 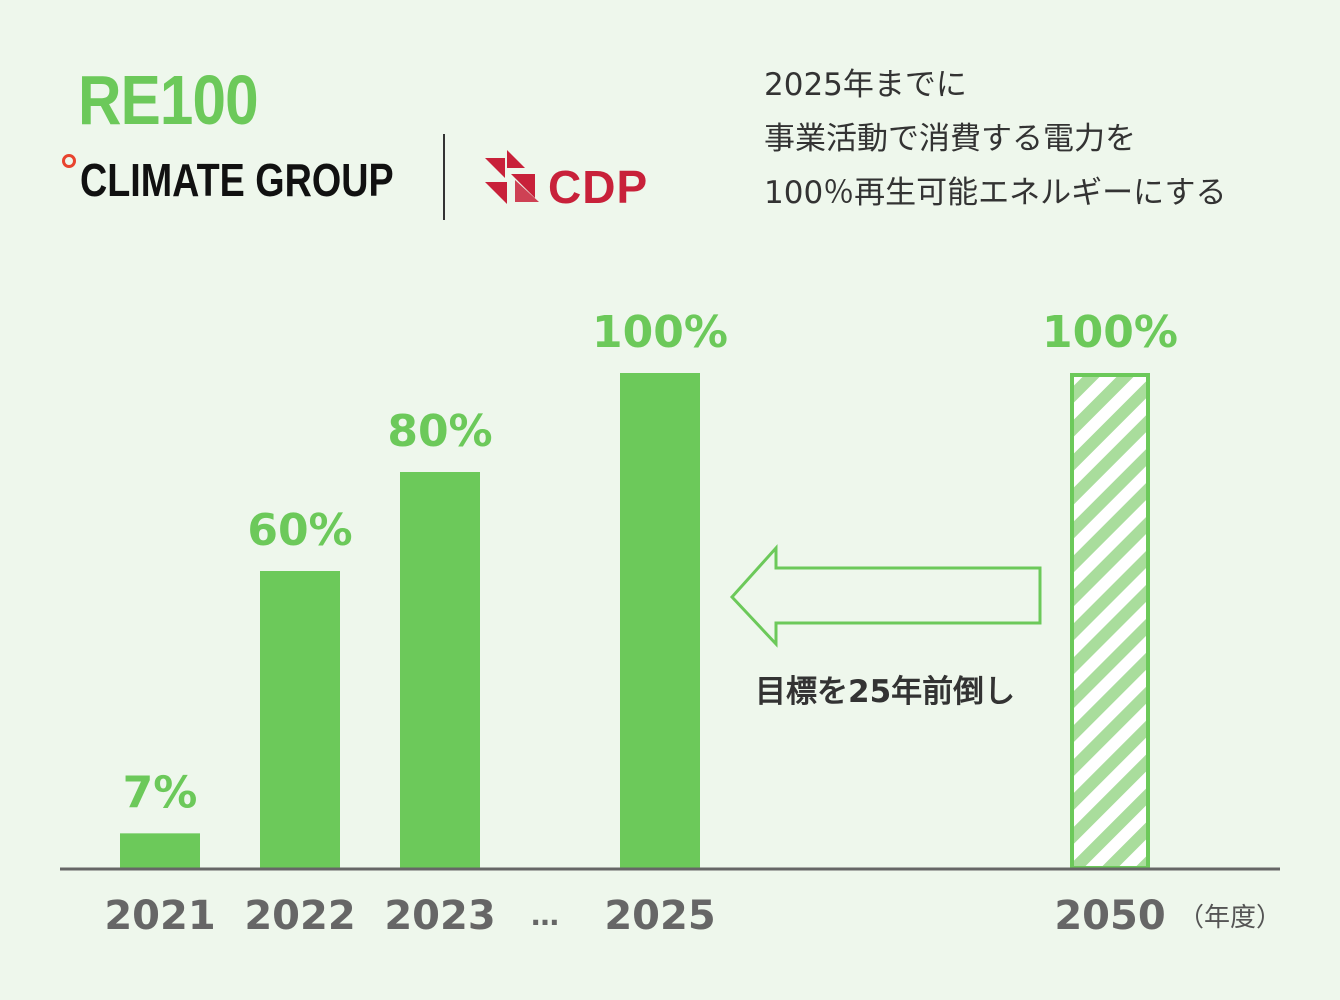 What do you see at coordinates (1230, 918) in the screenshot?
I see `x-axis-unit-label: （年度）` at bounding box center [1230, 918].